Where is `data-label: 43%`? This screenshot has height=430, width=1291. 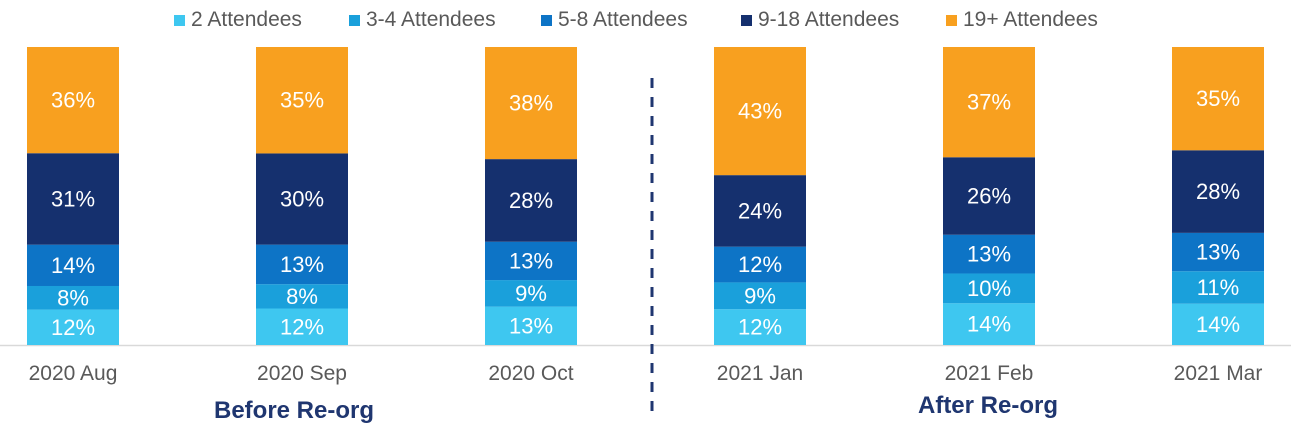
data-label: 43% is located at coordinates (760, 111).